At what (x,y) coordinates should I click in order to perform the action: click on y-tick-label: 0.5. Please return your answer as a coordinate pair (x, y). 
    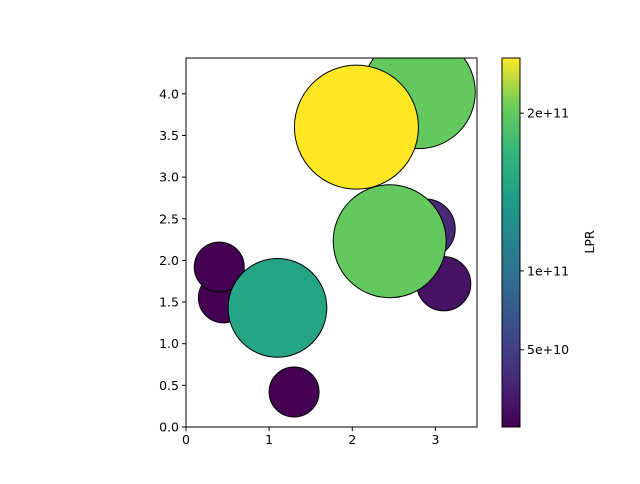
    Looking at the image, I should click on (169, 385).